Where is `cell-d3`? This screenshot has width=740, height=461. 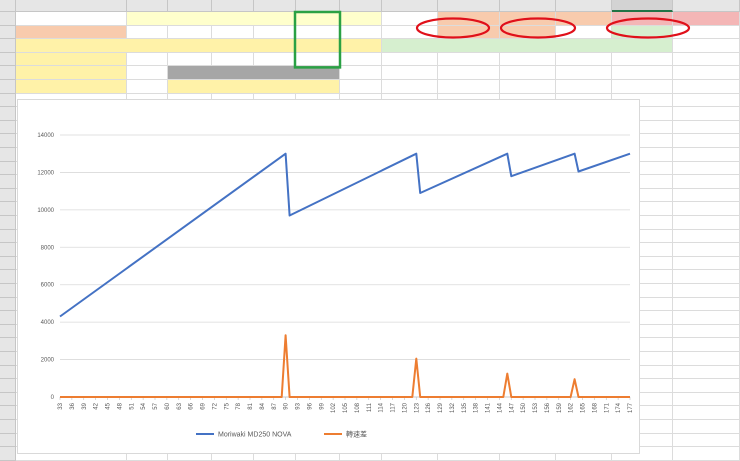
cell-d3 is located at coordinates (233, 46).